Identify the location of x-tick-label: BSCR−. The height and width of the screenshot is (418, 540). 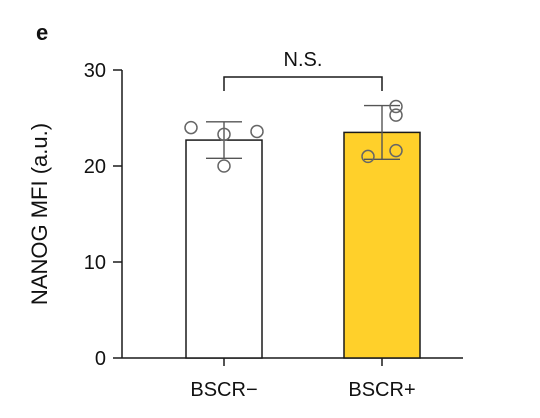
(223, 390).